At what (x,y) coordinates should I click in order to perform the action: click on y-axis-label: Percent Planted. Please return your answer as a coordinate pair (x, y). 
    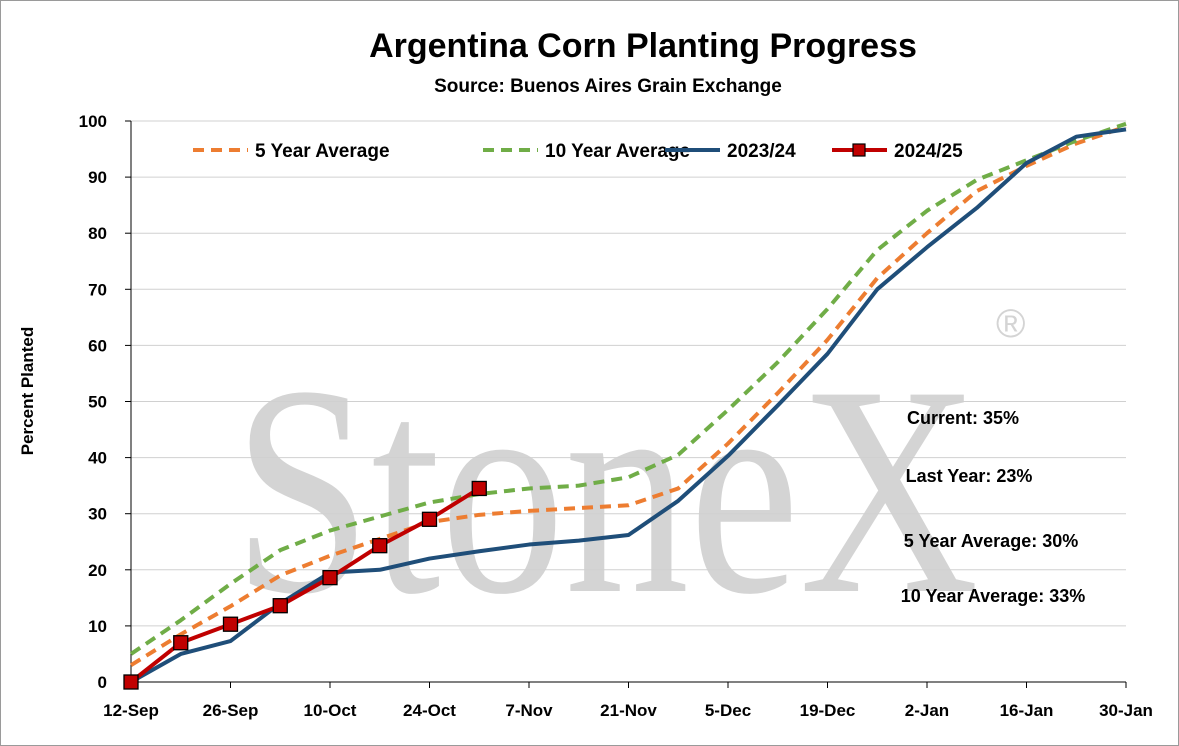
    Looking at the image, I should click on (27, 391).